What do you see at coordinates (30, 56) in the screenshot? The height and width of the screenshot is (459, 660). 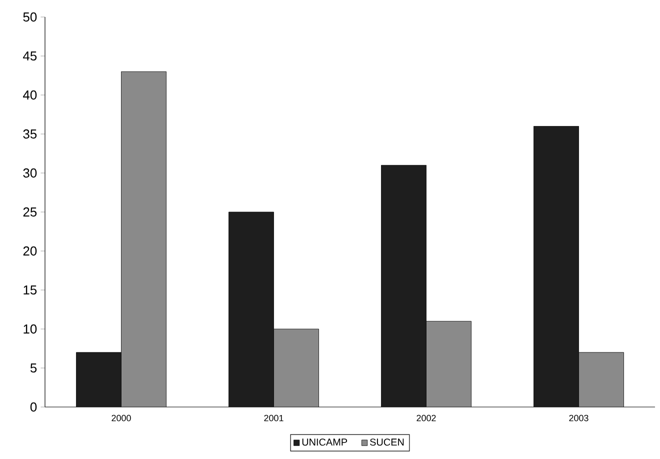 I see `y-tick-label: 45` at bounding box center [30, 56].